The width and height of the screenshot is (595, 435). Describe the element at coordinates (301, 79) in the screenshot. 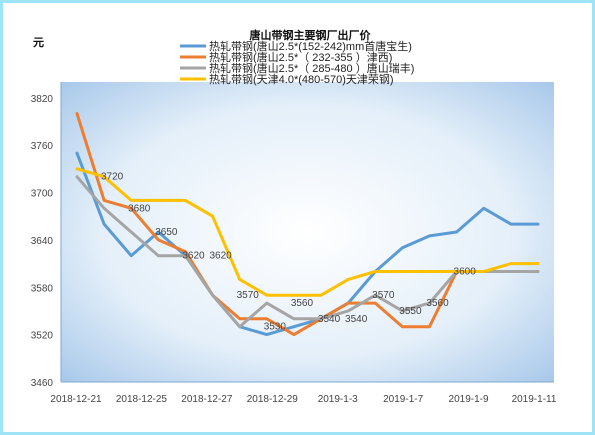

I see `legend-label-4: 热轧带钢(天津4.0*(480-570)天津荣钢)` at that location.